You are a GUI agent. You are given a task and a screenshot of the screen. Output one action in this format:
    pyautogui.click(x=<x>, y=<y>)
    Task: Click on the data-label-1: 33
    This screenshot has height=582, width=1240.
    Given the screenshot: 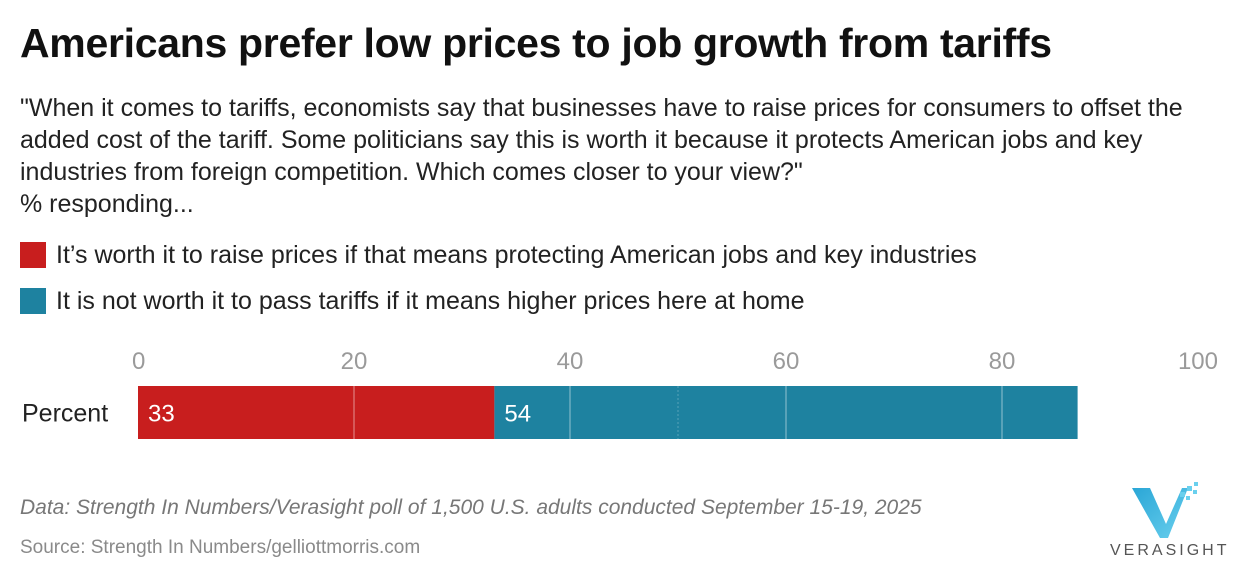 What is the action you would take?
    pyautogui.click(x=161, y=414)
    